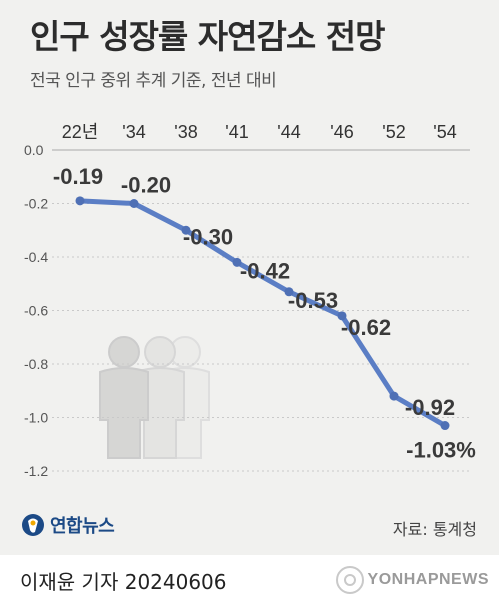 This screenshot has height=603, width=499. I want to click on chart-subtitle: 전국 인구 중위 추계 기준, 전년 대비, so click(153, 81).